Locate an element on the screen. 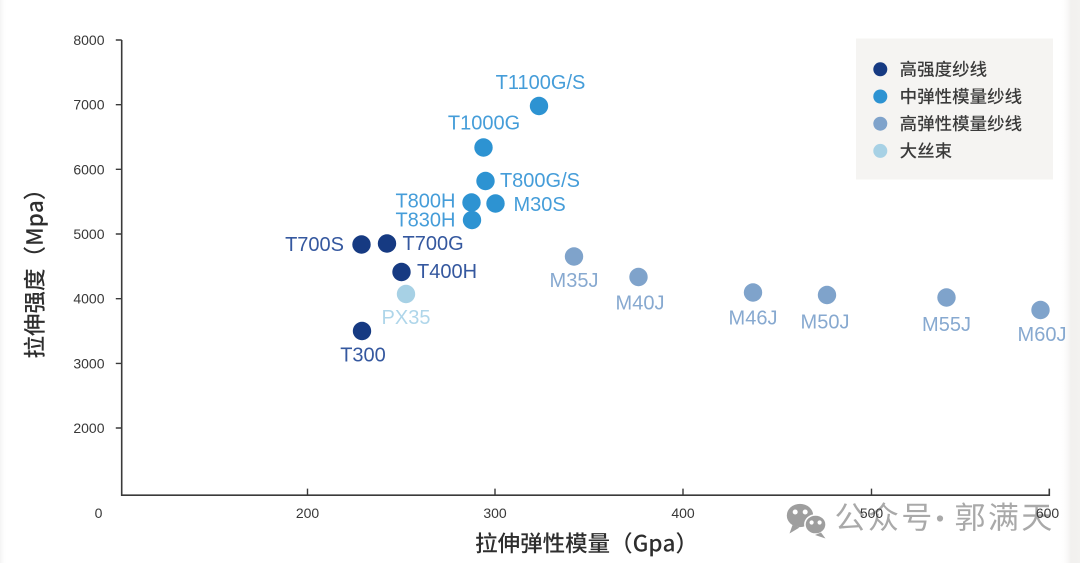 Image resolution: width=1080 pixels, height=563 pixels. svg-text: T400H is located at coordinates (447, 272).